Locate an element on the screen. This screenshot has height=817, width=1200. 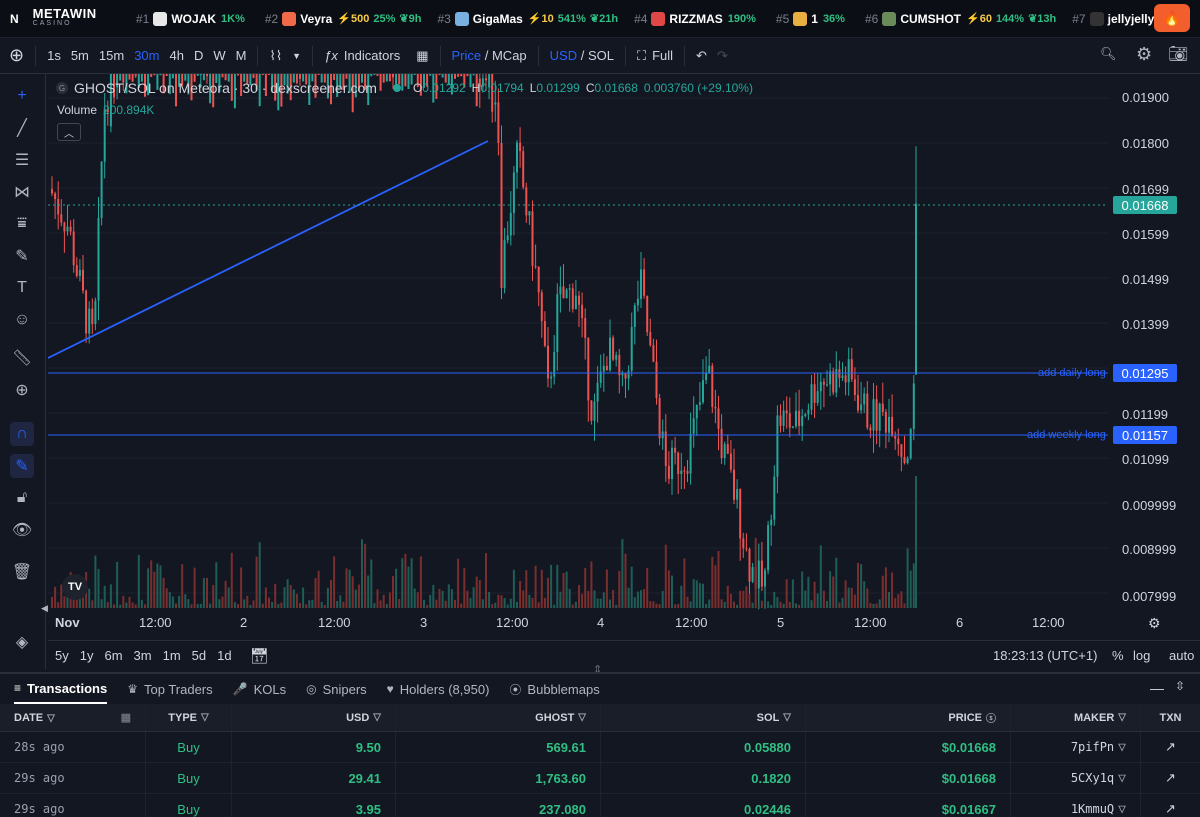
text-icon: T is located at coordinates (22, 287).